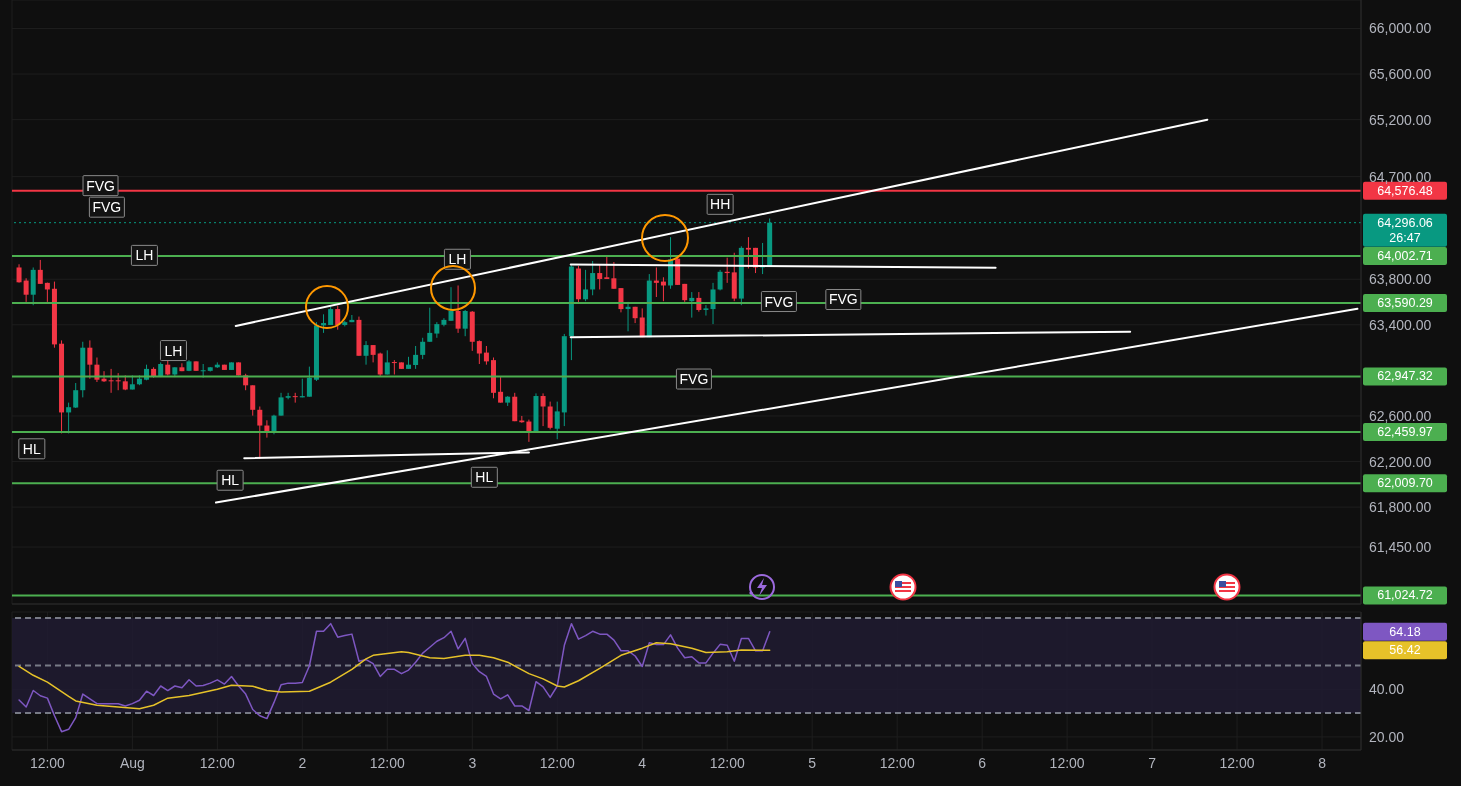  What do you see at coordinates (1400, 119) in the screenshot?
I see `y-tick-label: 65,200.00` at bounding box center [1400, 119].